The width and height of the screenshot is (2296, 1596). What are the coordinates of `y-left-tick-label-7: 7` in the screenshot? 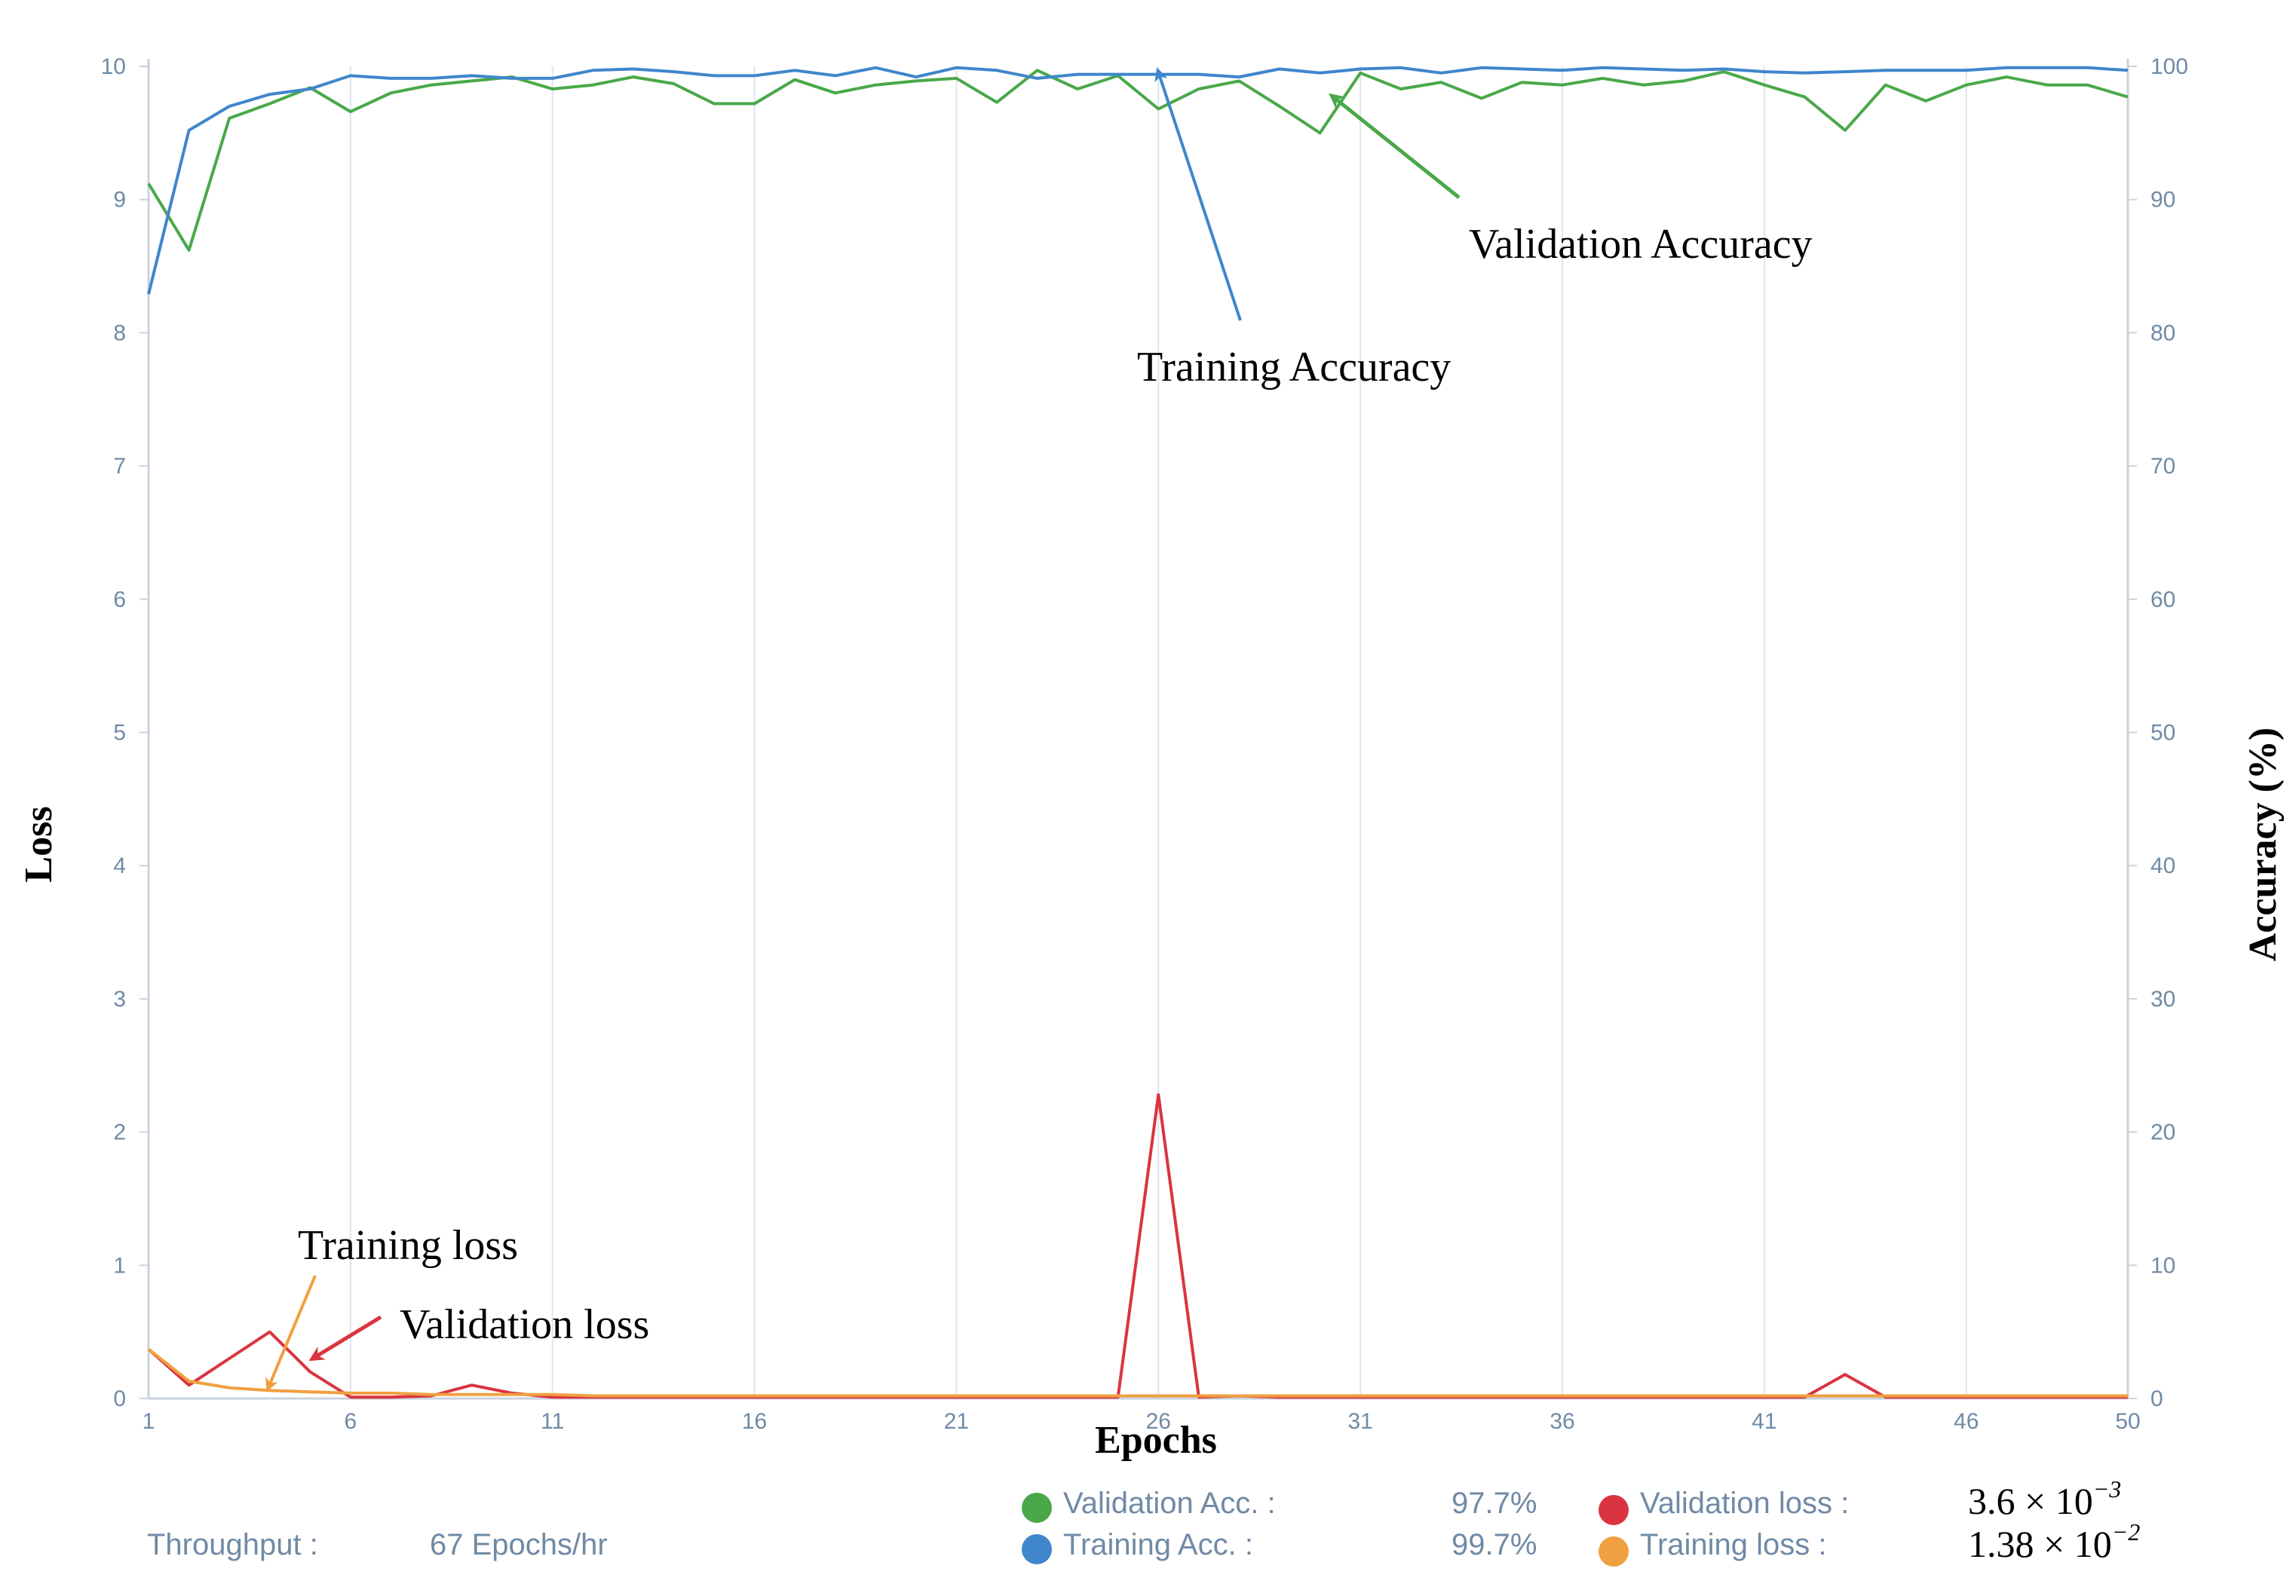 It's located at (119, 467).